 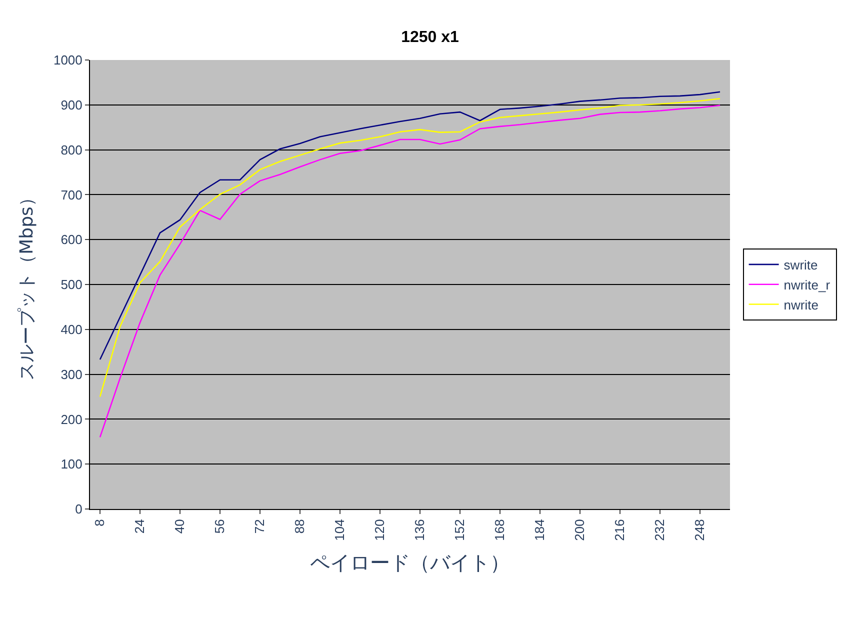 I want to click on x-tick-label: 136, so click(x=420, y=530).